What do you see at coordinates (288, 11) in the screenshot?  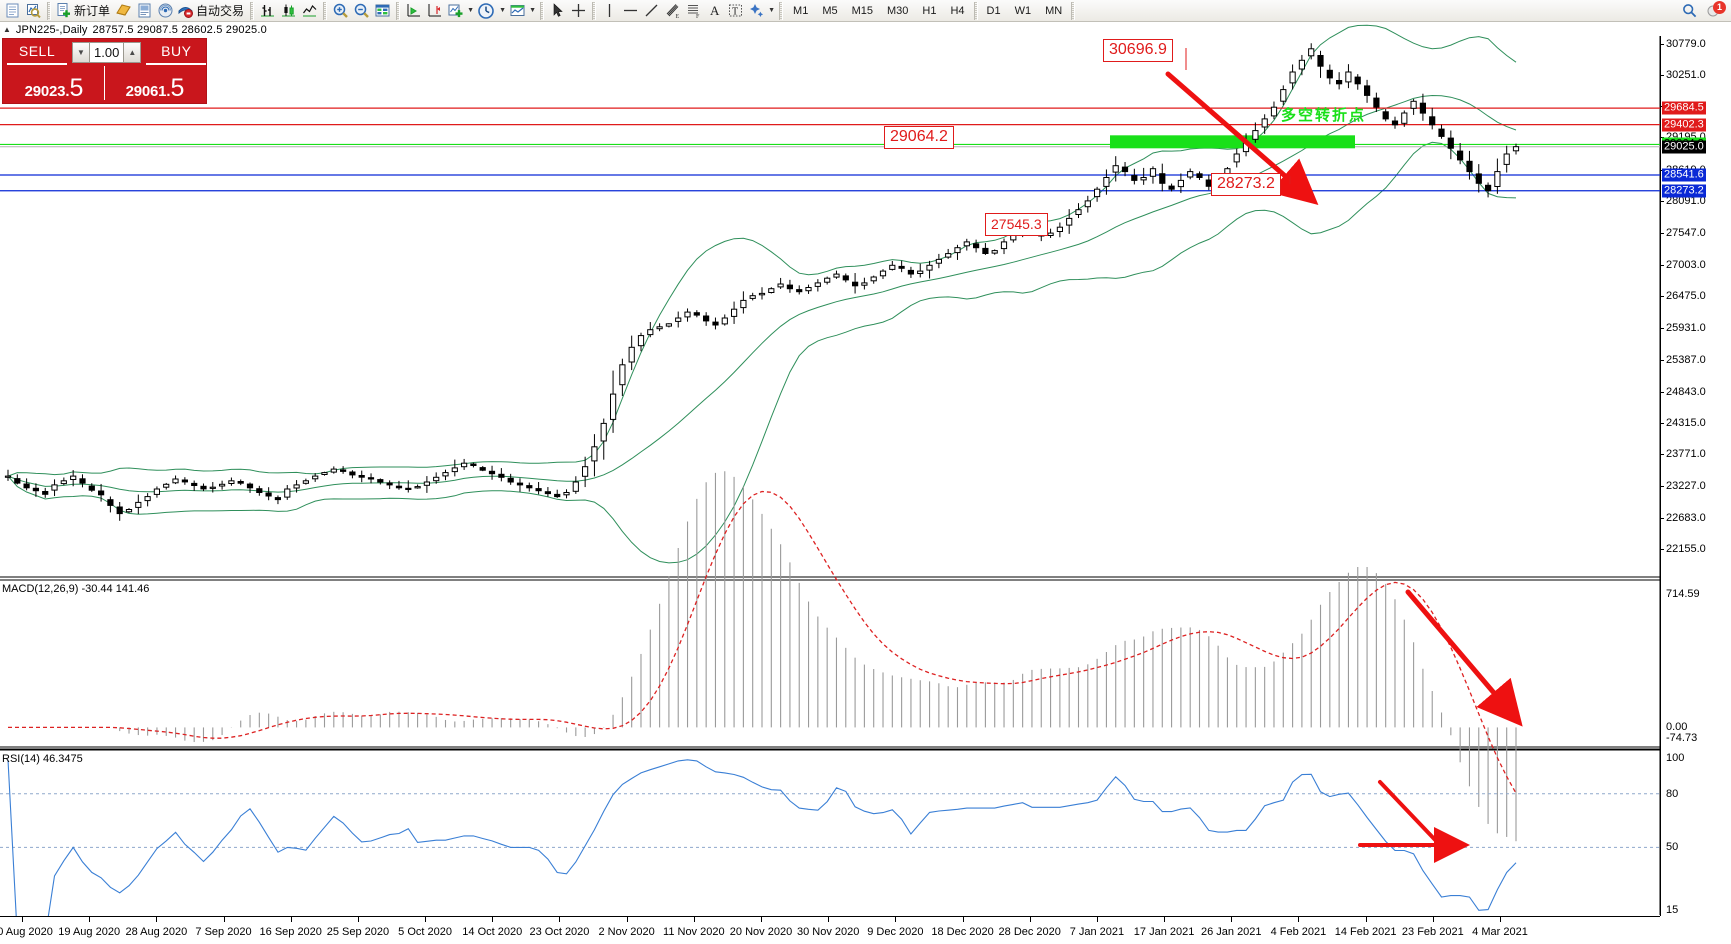 I see `candlestick-chart-icon` at bounding box center [288, 11].